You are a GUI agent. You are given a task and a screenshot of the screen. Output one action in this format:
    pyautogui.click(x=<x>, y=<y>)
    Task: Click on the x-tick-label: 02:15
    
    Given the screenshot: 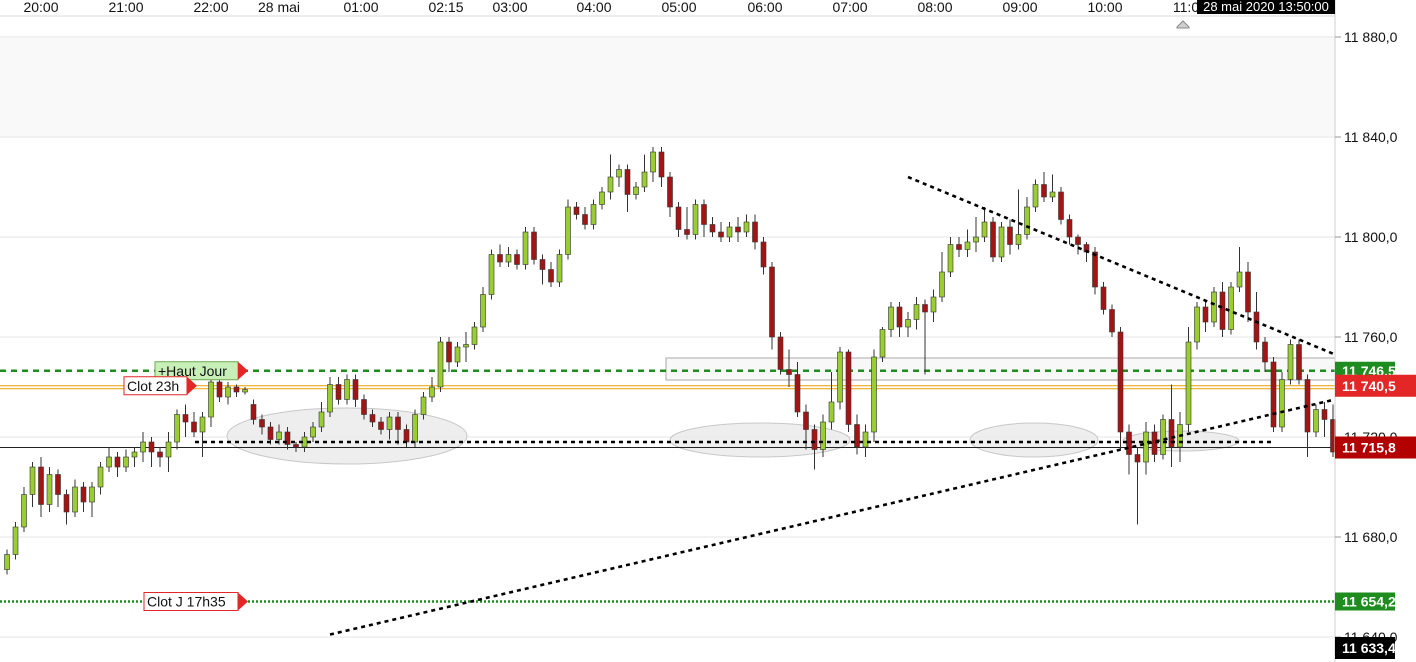 What is the action you would take?
    pyautogui.click(x=445, y=7)
    